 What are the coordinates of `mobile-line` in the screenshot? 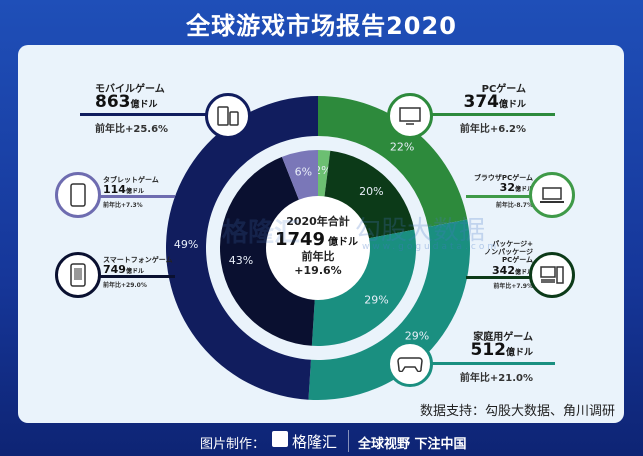 It's located at (145, 114).